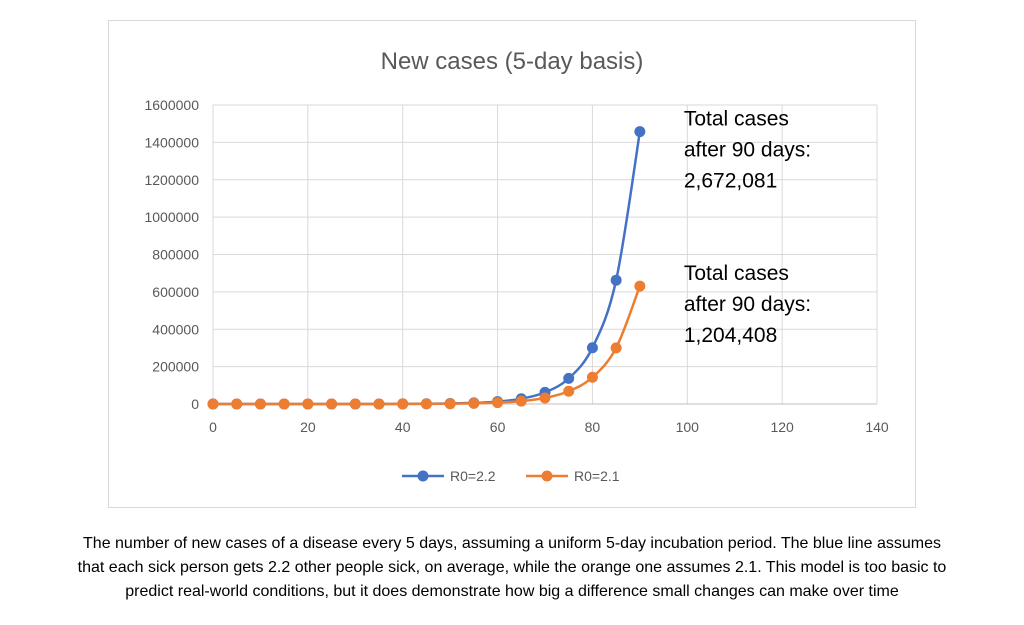  I want to click on x-tick-label: 100, so click(688, 427).